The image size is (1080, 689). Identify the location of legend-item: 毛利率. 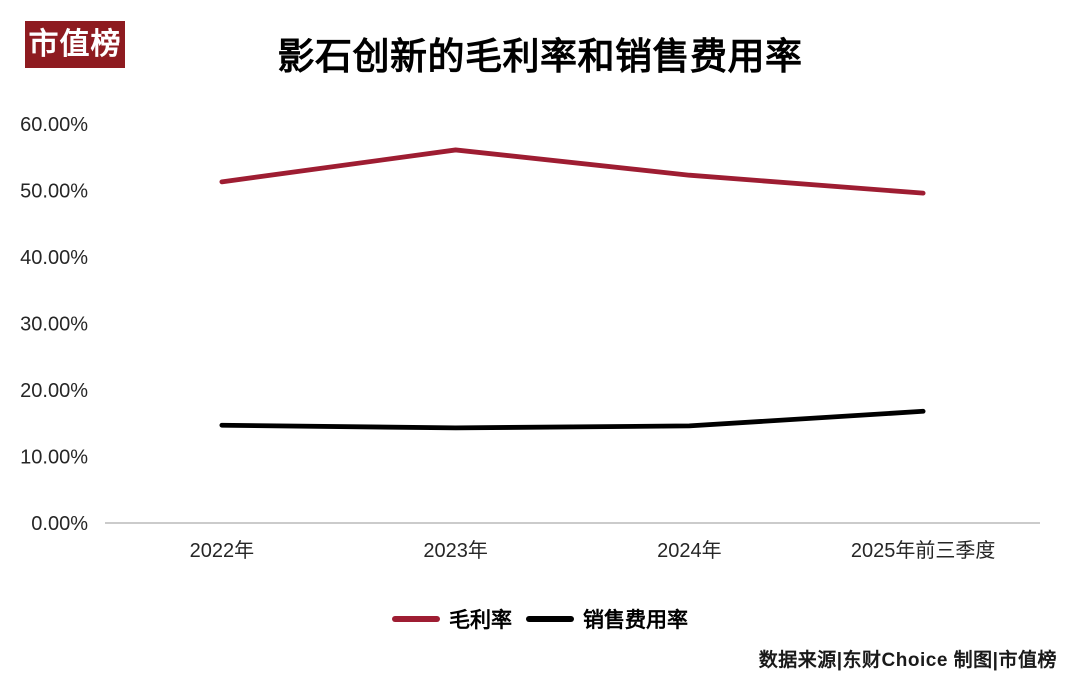
(452, 619).